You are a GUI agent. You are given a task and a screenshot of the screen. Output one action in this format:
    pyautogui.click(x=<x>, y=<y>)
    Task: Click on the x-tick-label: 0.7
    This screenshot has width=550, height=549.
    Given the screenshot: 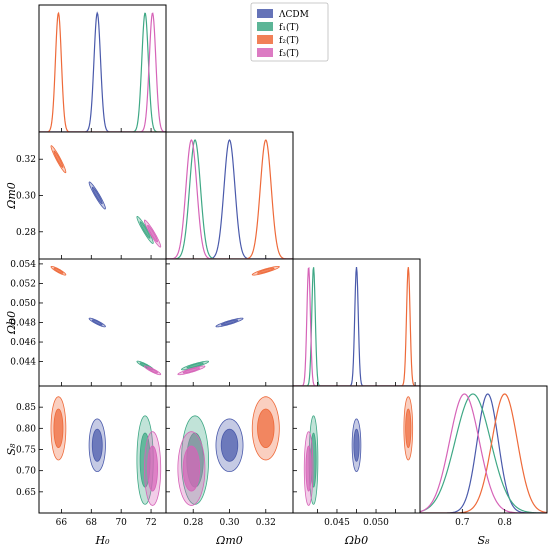 What is the action you would take?
    pyautogui.click(x=462, y=523)
    